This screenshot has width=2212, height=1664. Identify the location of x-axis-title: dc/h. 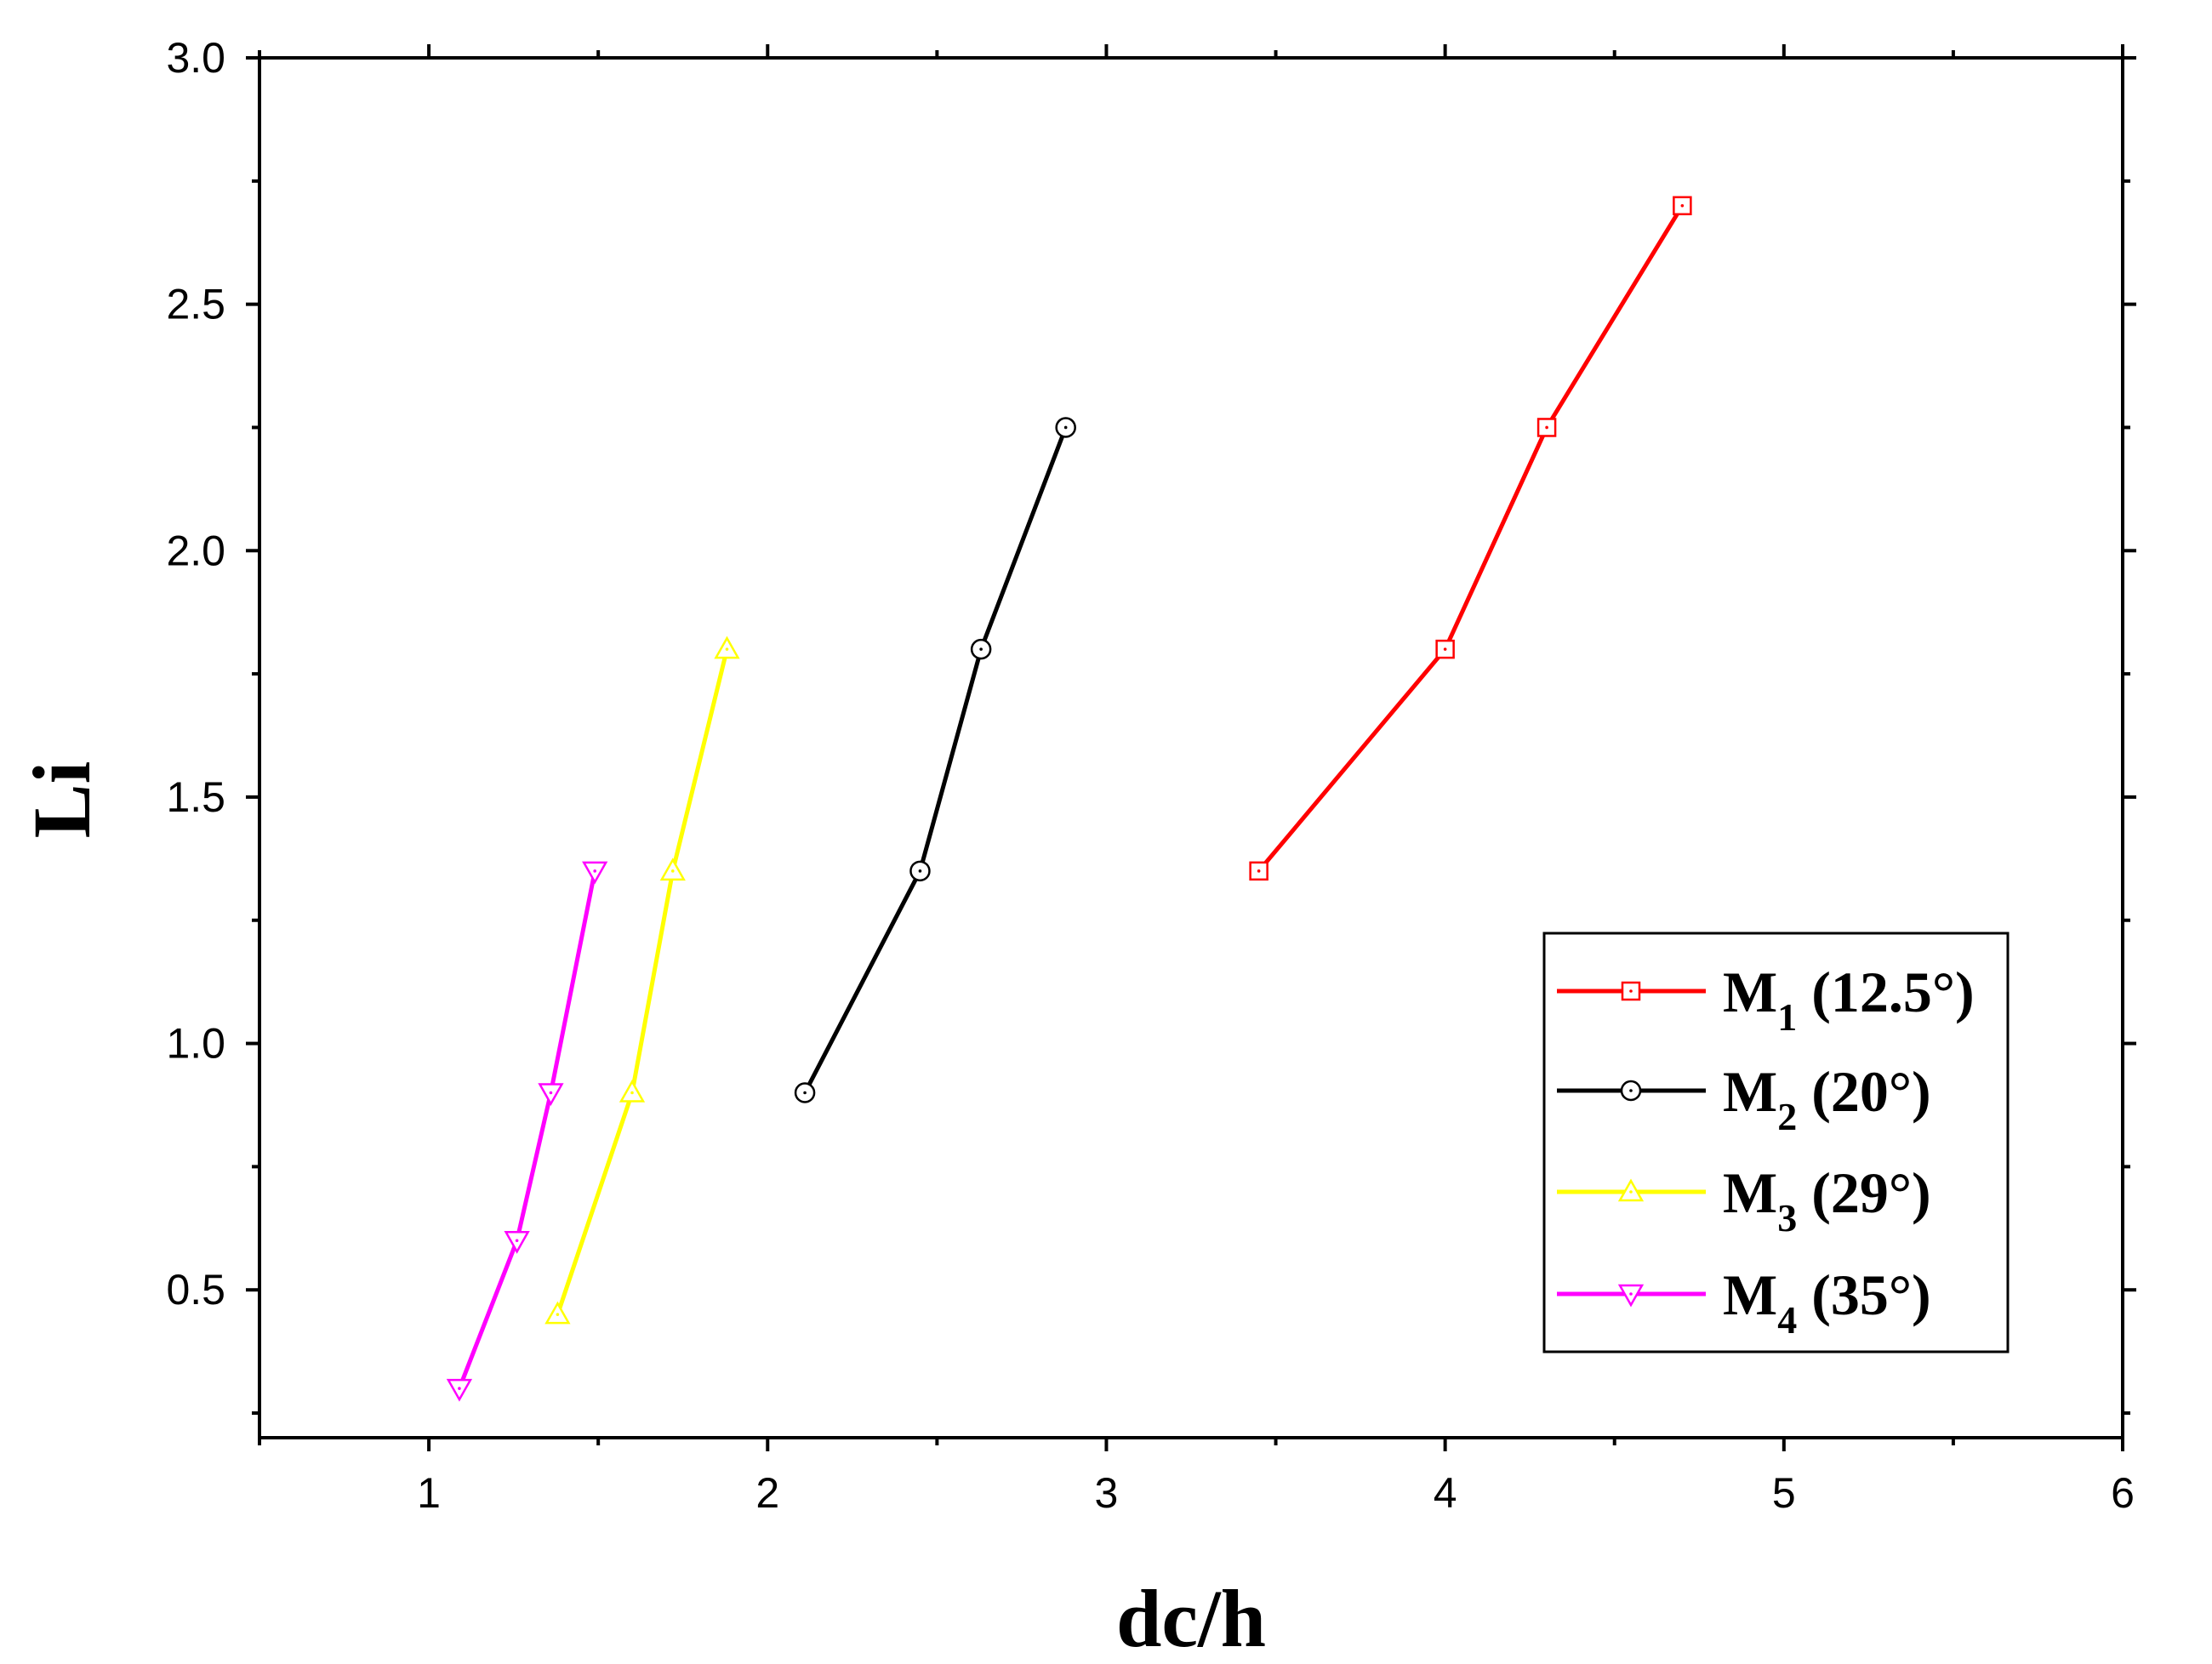
(1191, 1618).